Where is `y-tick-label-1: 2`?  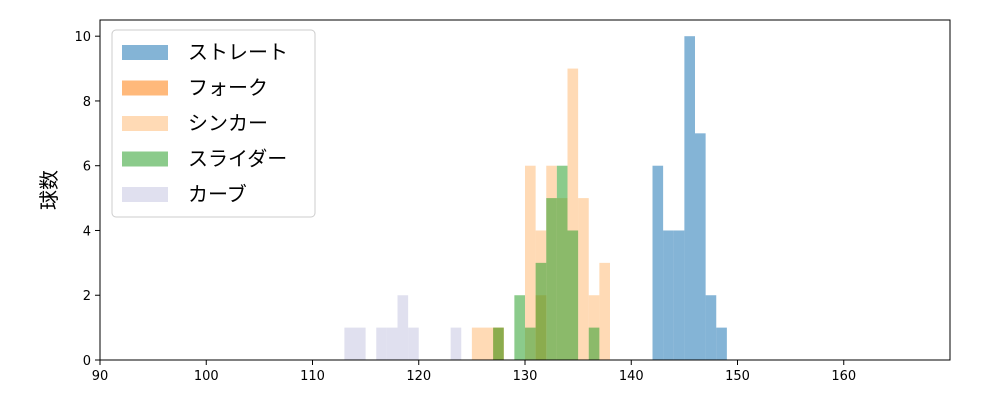
y-tick-label-1: 2 is located at coordinates (87, 296).